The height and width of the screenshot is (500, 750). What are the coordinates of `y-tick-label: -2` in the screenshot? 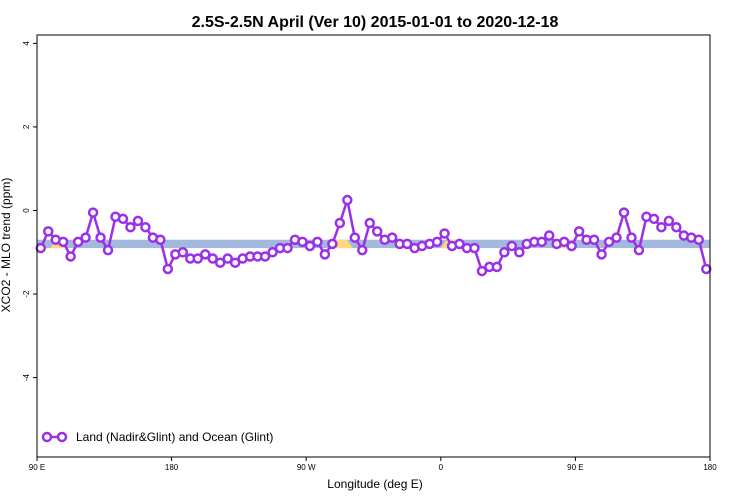 It's located at (26, 294).